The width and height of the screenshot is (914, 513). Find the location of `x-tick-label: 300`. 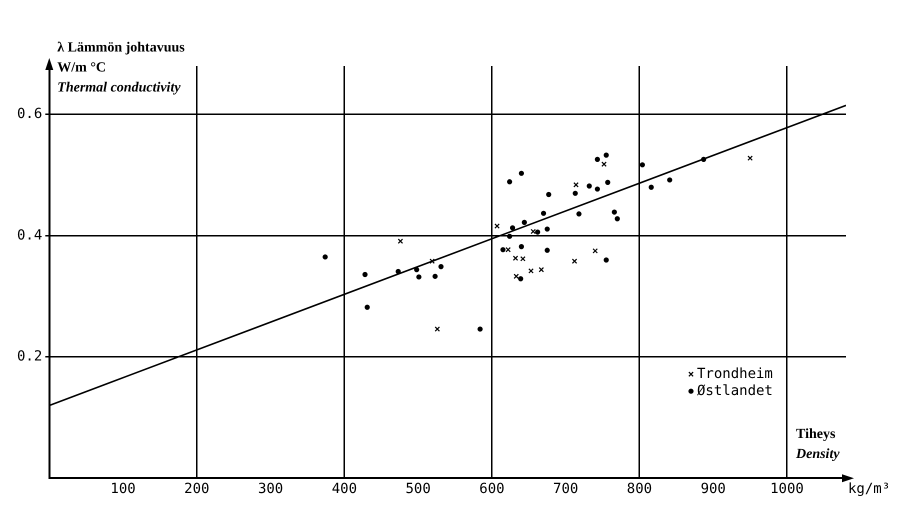

x-tick-label: 300 is located at coordinates (271, 489).